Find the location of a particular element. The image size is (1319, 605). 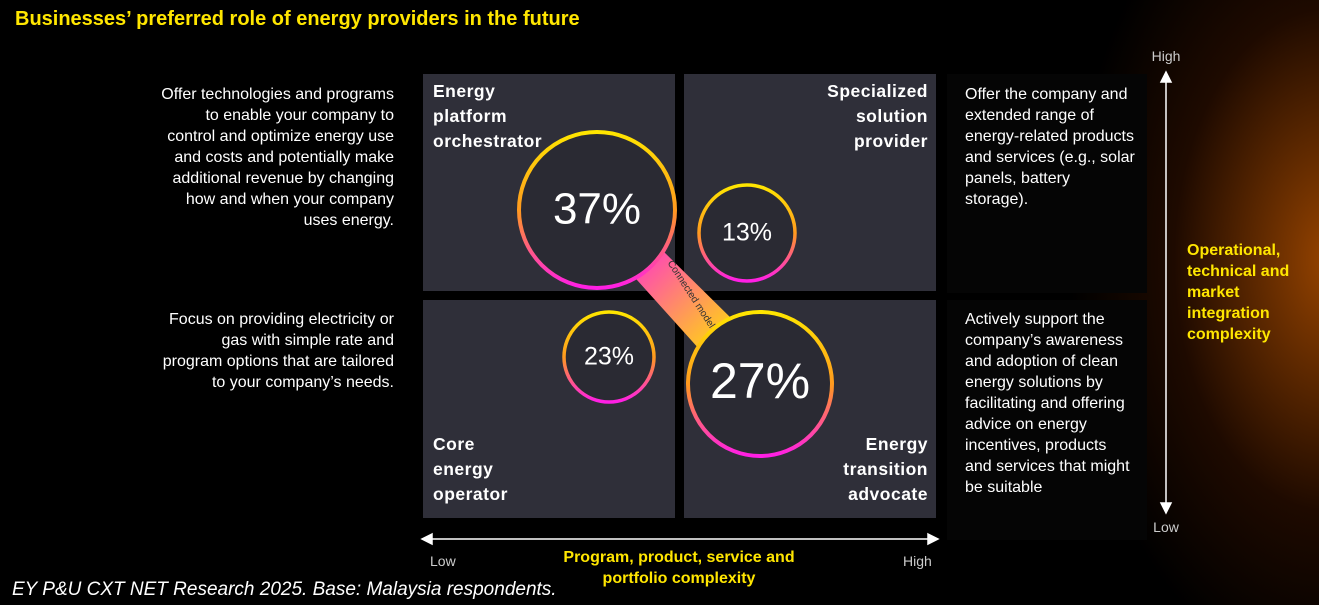

x-axis-low: Low is located at coordinates (443, 561).